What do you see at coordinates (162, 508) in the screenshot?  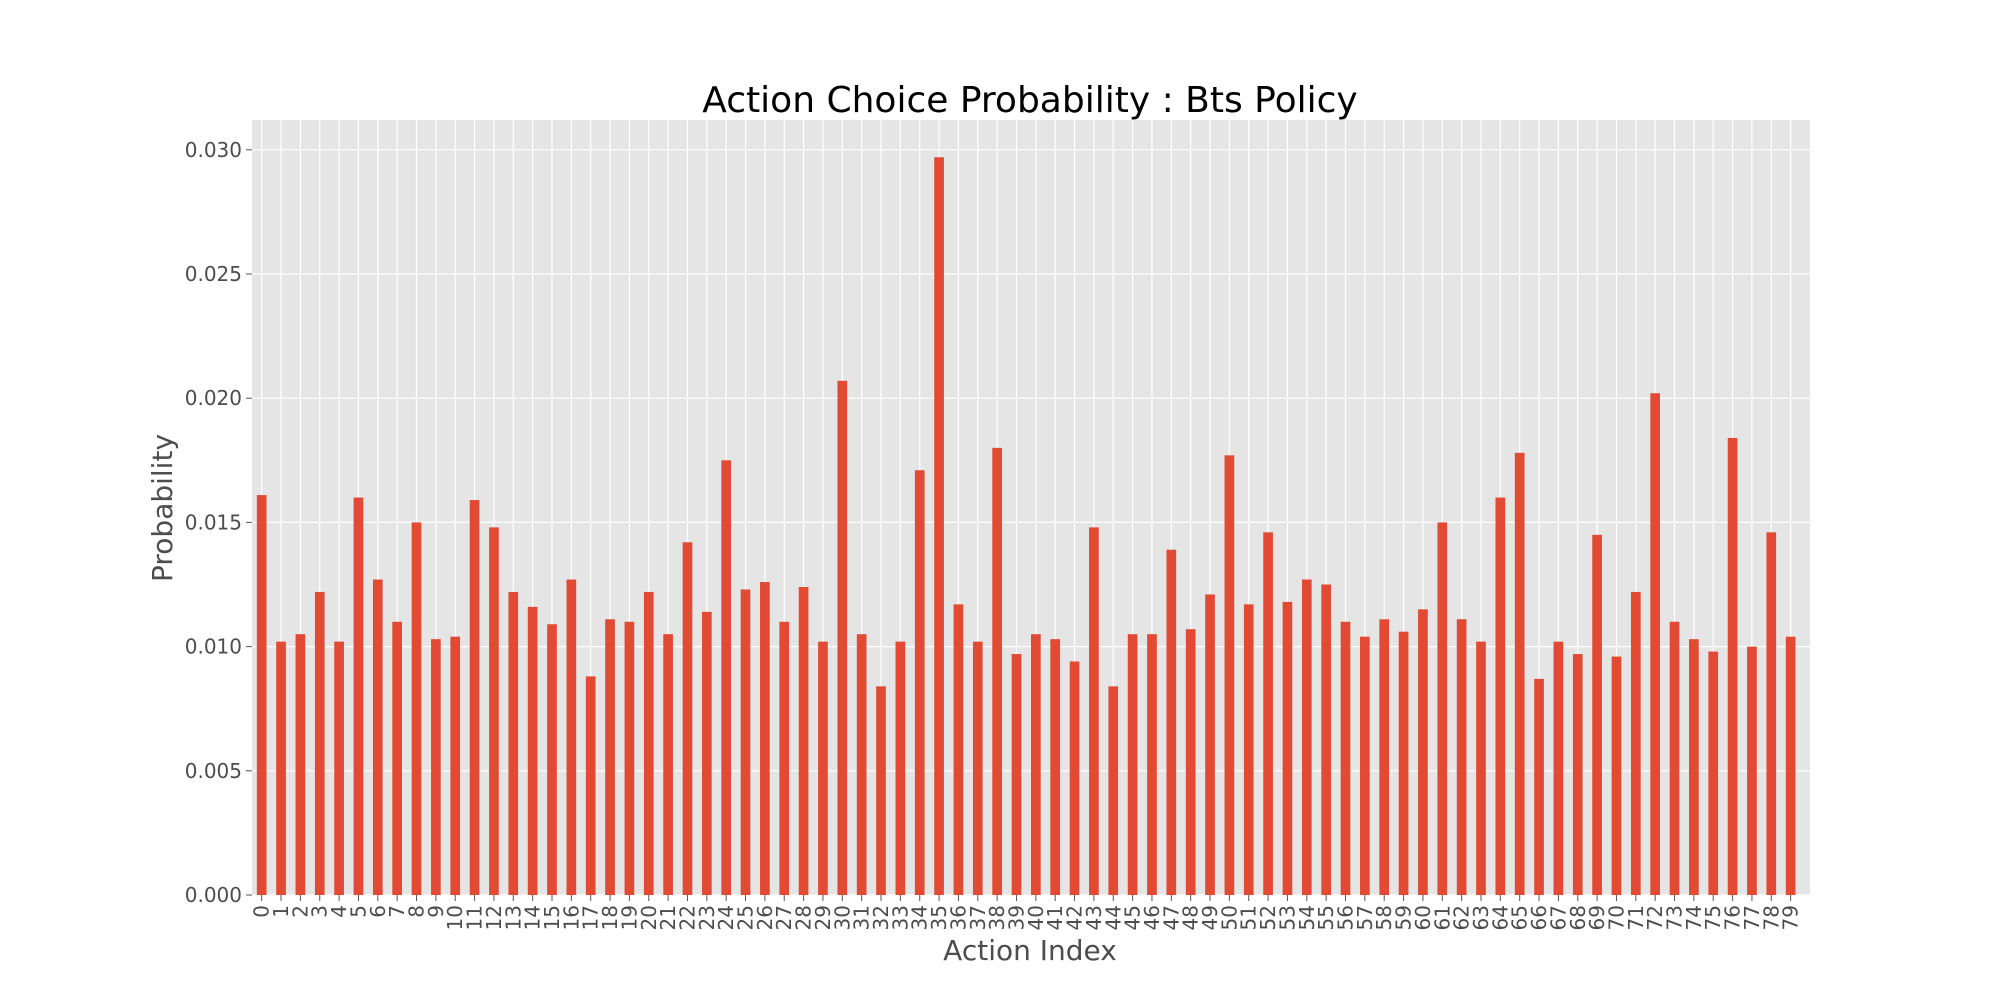 I see `y-axis-title: Probability` at bounding box center [162, 508].